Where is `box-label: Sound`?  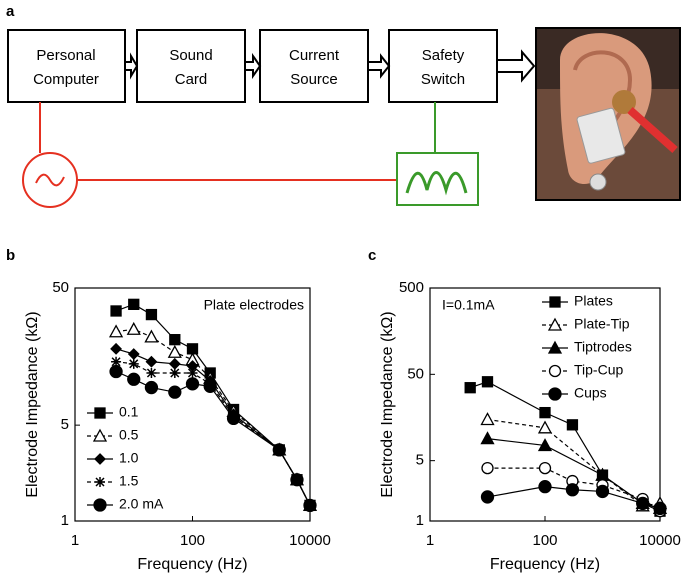 box-label: Sound is located at coordinates (190, 55).